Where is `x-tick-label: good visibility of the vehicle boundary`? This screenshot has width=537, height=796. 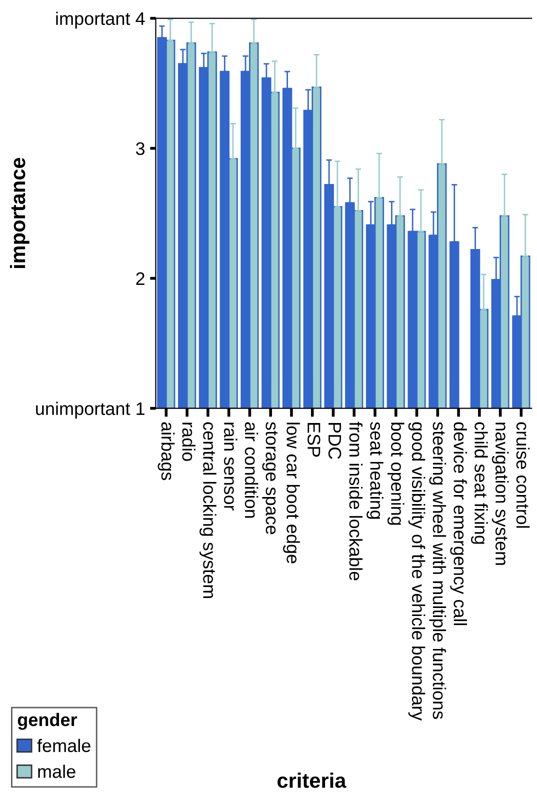
x-tick-label: good visibility of the vehicle boundary is located at coordinates (417, 571).